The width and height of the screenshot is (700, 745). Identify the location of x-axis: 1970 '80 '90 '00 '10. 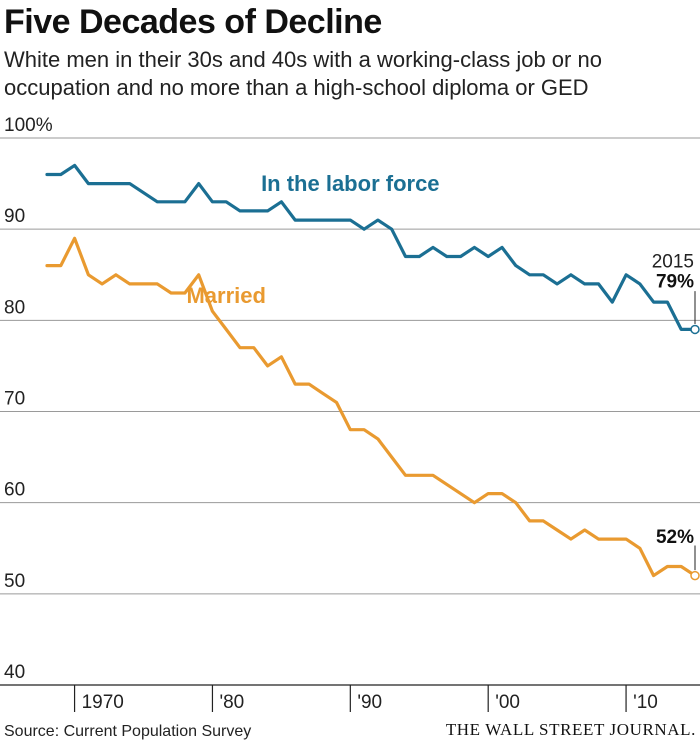
(365, 699).